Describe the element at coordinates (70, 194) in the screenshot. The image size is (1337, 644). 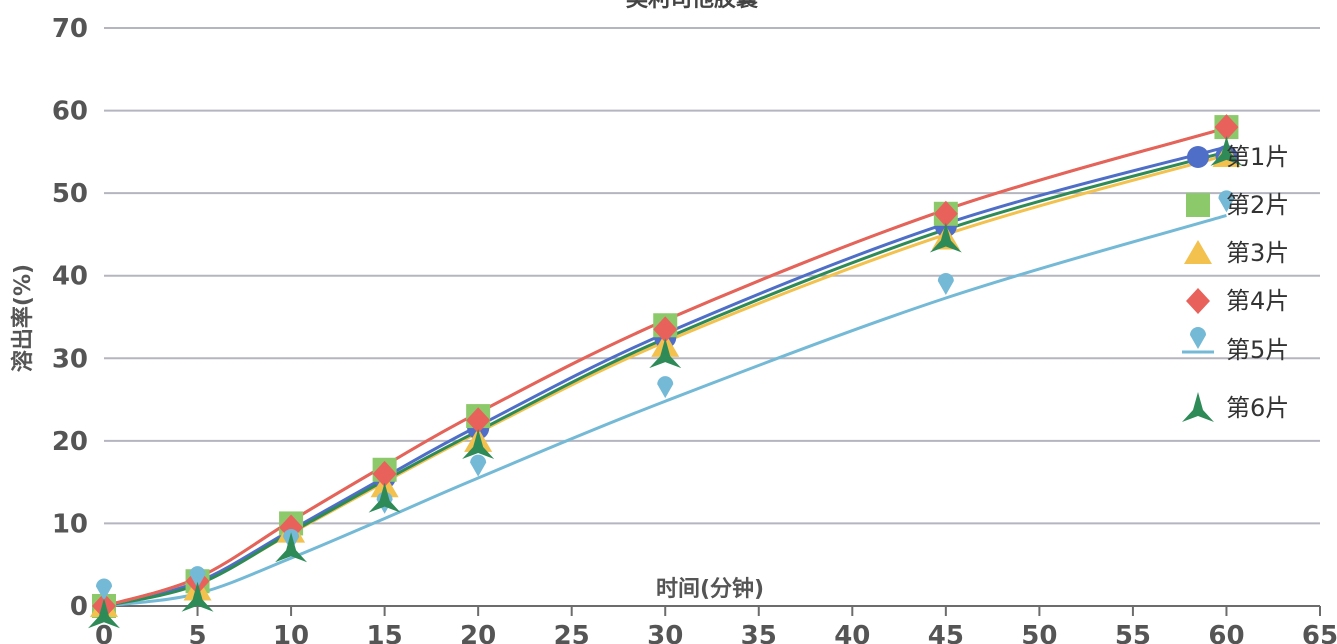
I see `y-tick-label: 50` at that location.